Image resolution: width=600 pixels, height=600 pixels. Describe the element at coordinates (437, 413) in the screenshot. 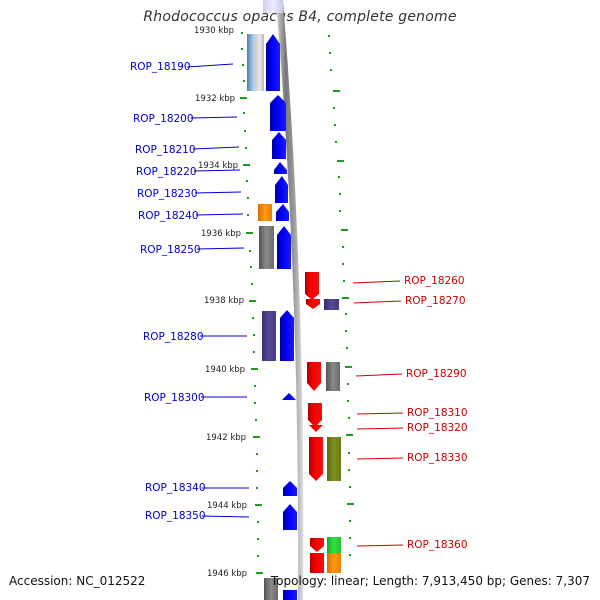

I see `gene-label: ROP_18310` at that location.